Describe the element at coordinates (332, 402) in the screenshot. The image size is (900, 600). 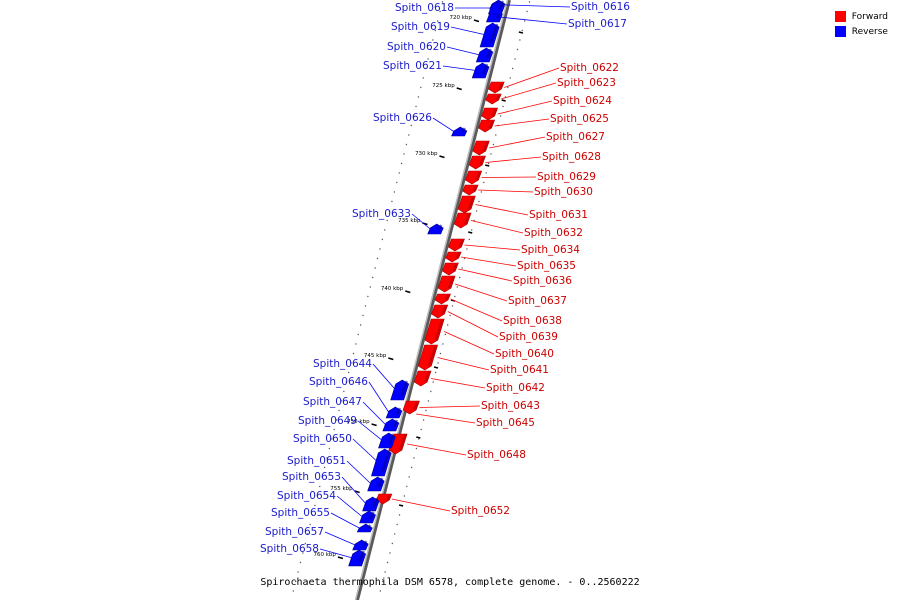
I see `gene-label: Spith_0647` at that location.